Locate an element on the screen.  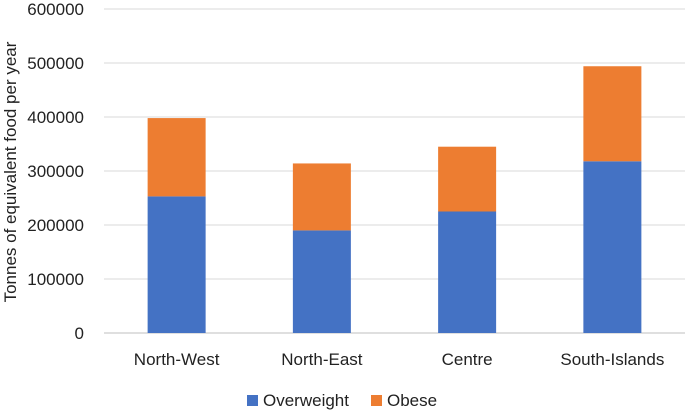
bar-obese-north-east is located at coordinates (321, 197).